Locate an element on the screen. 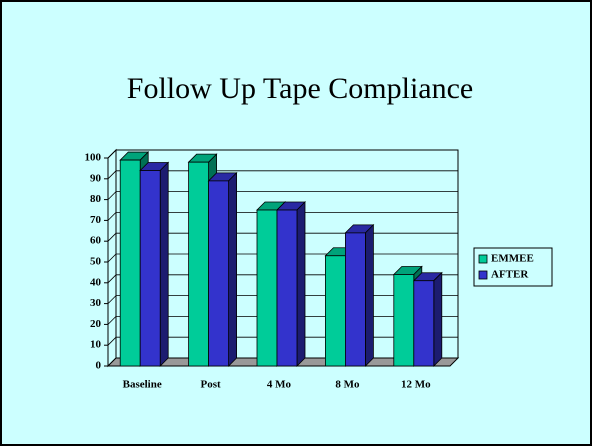  y-tick-label: 80 is located at coordinates (96, 199).